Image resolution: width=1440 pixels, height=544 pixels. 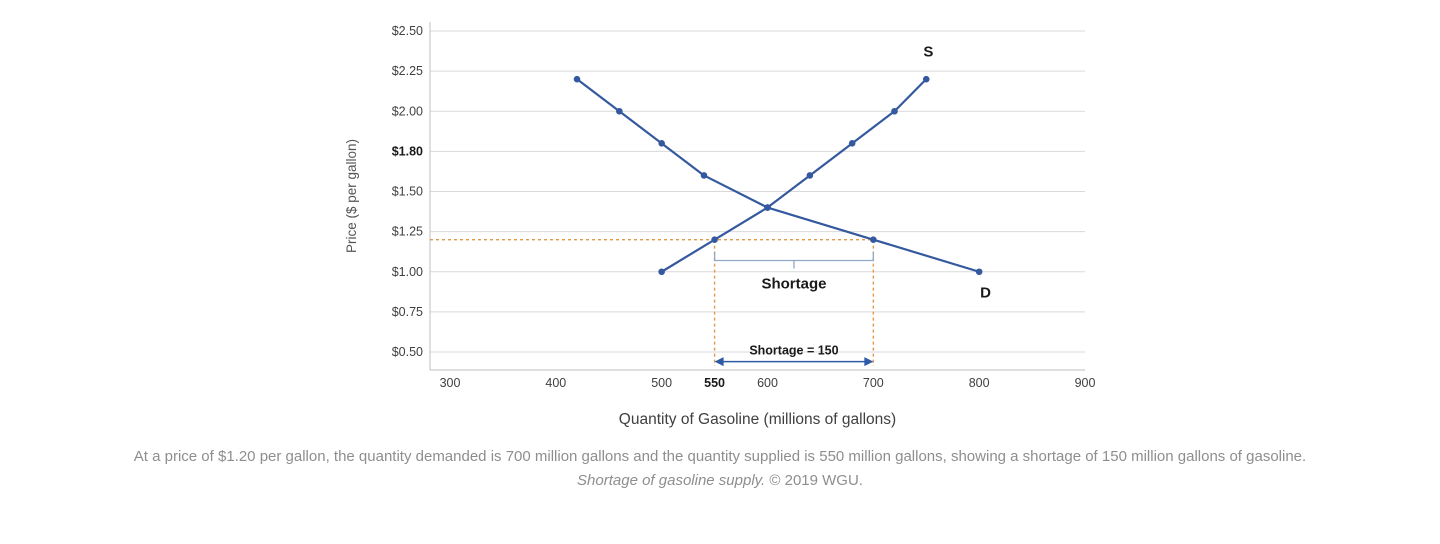 I want to click on y-tick-label: $2.50, so click(x=407, y=31).